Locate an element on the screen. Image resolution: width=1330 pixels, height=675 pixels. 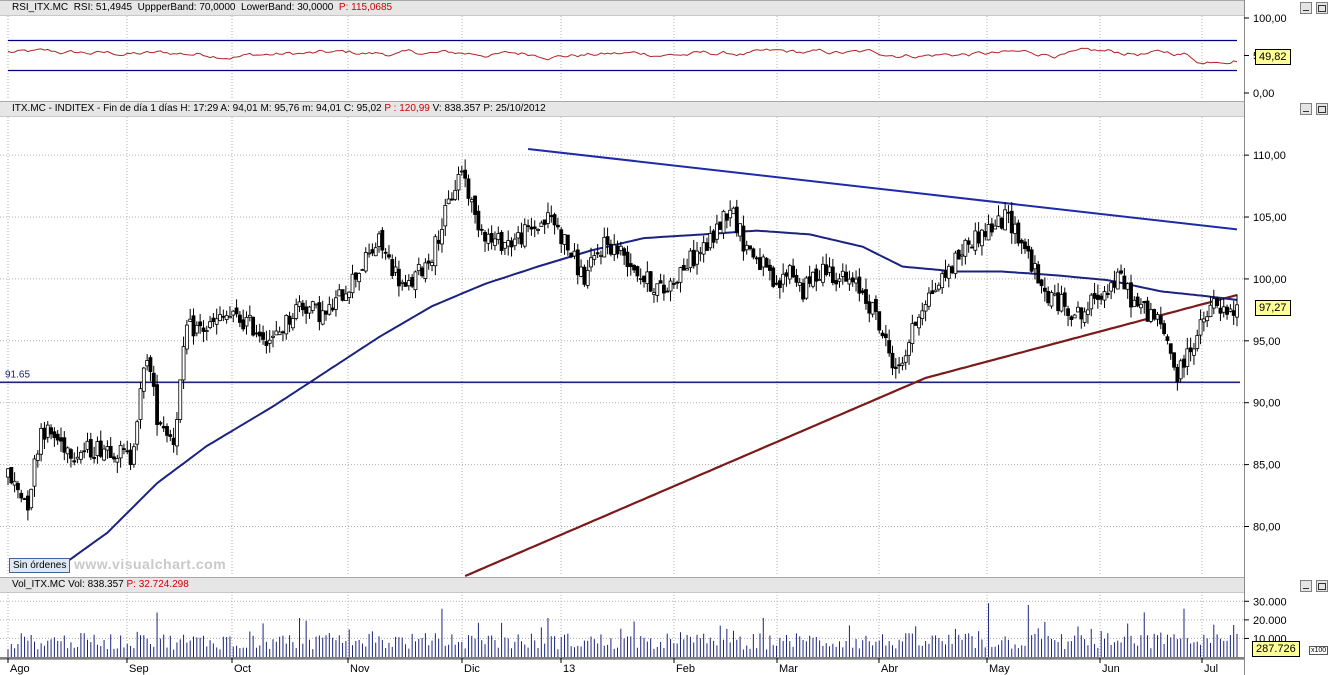
price-last-value-box: 97,27 is located at coordinates (1273, 308).